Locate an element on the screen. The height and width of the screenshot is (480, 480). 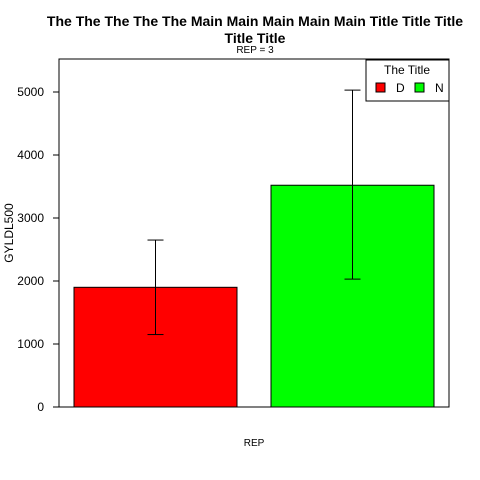
legend: The Title D N is located at coordinates (407, 80).